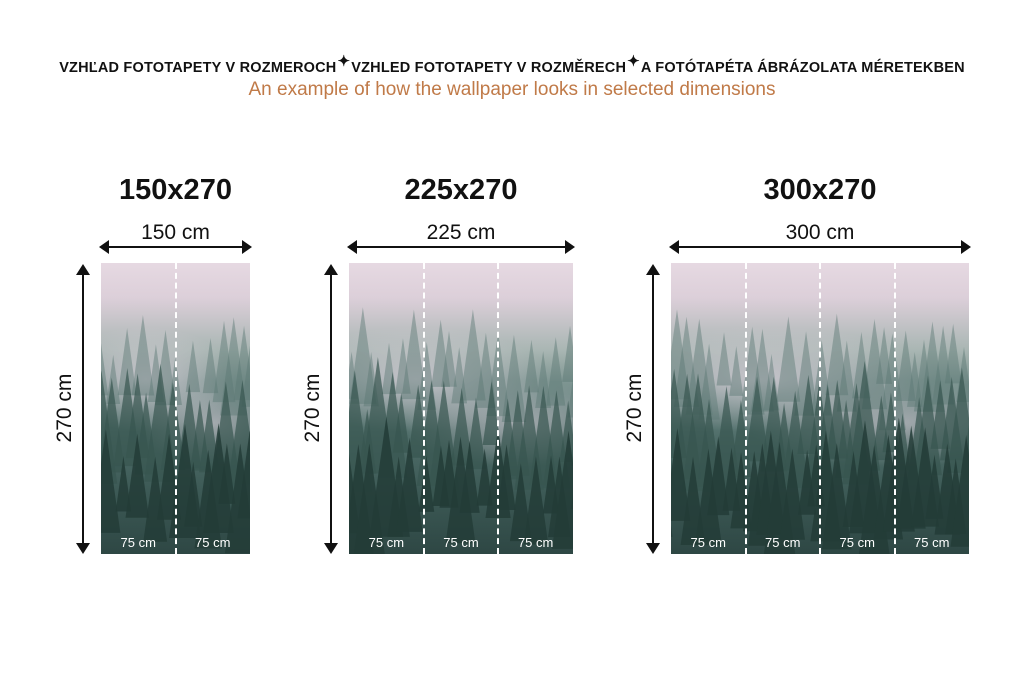 The image size is (1024, 680). I want to click on width-label: 225 cm, so click(461, 232).